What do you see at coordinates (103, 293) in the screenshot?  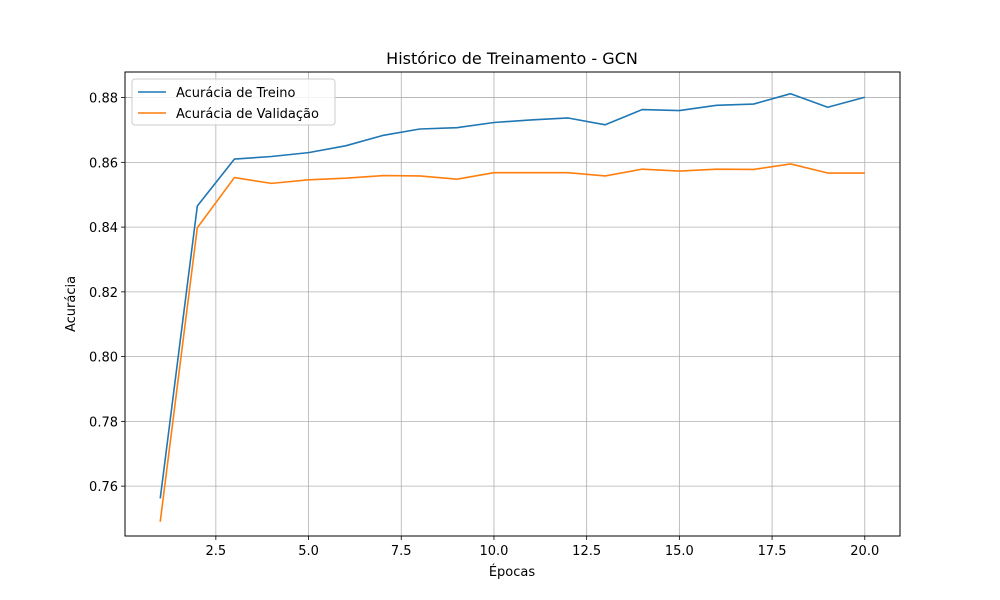 I see `y-tick-label: 0.82` at bounding box center [103, 293].